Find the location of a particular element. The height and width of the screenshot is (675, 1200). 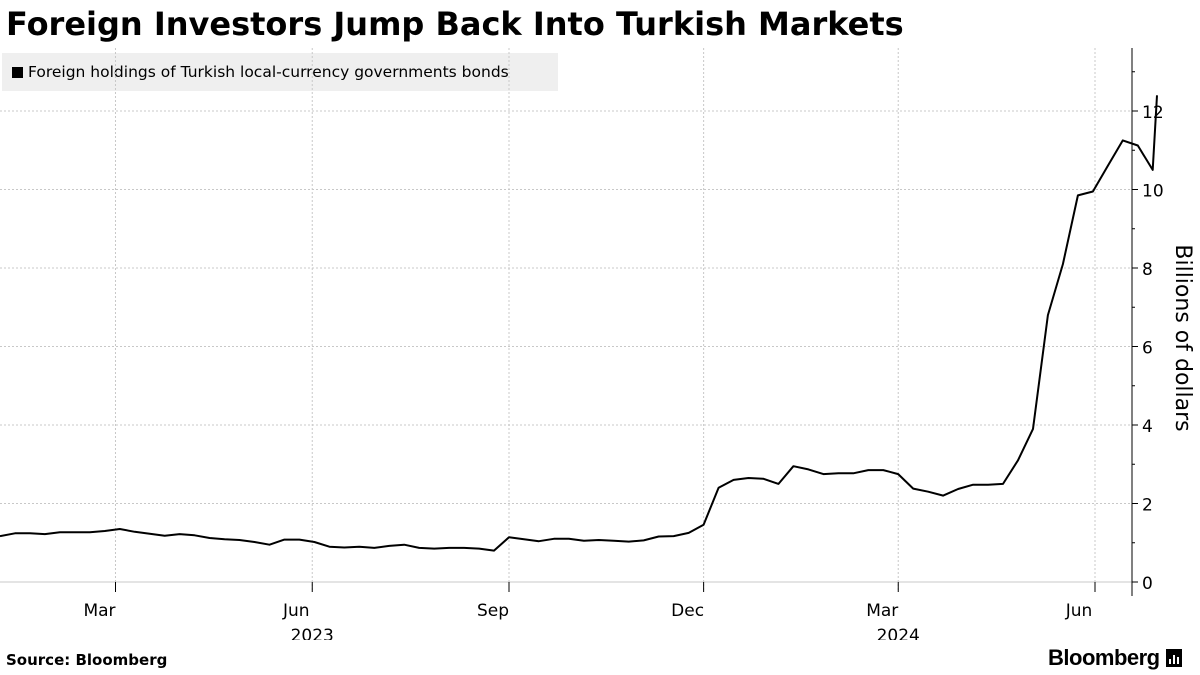

brand-wordmark: Bloomberg is located at coordinates (1104, 657).